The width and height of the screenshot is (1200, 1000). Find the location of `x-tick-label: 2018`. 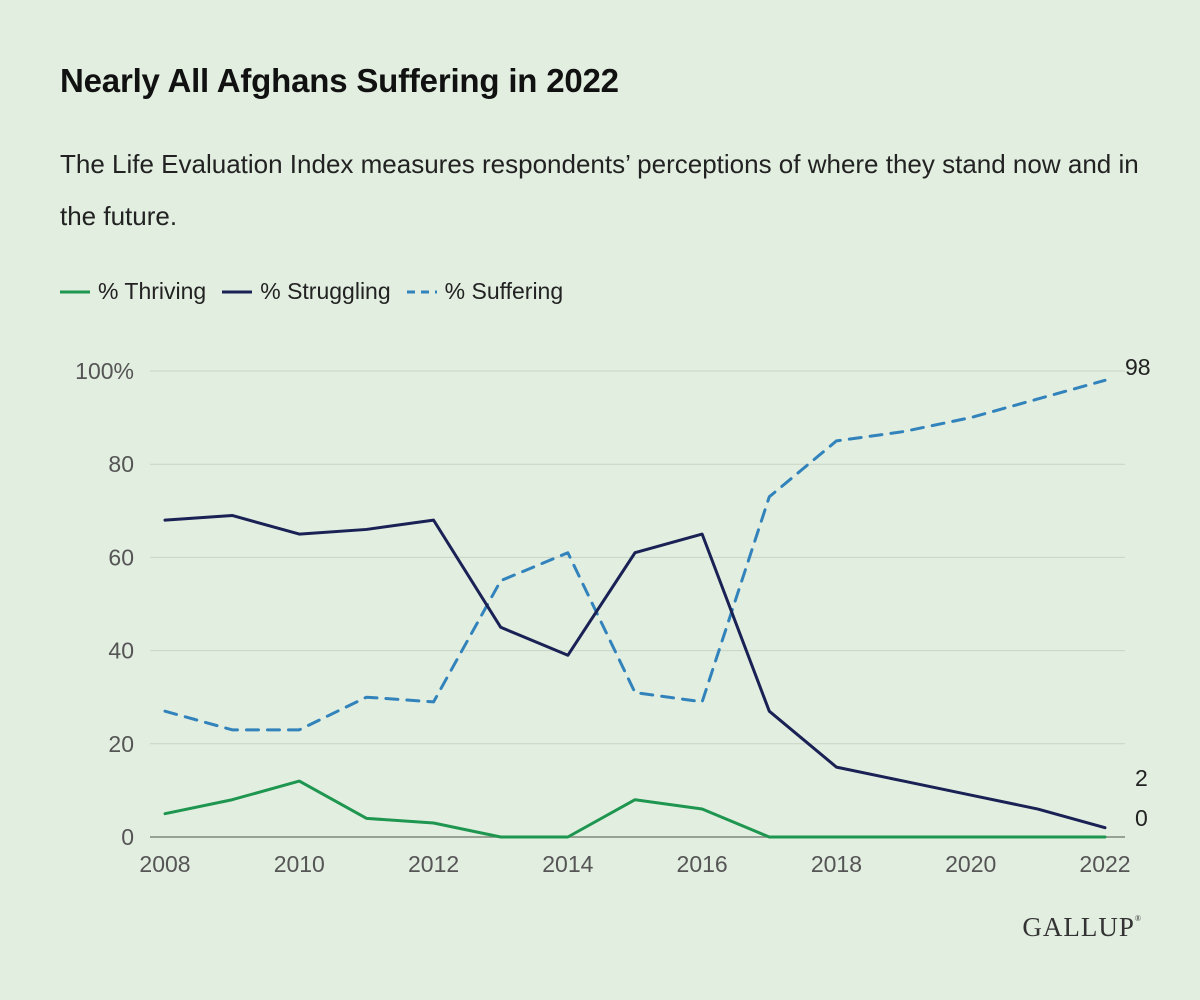

x-tick-label: 2018 is located at coordinates (836, 864).